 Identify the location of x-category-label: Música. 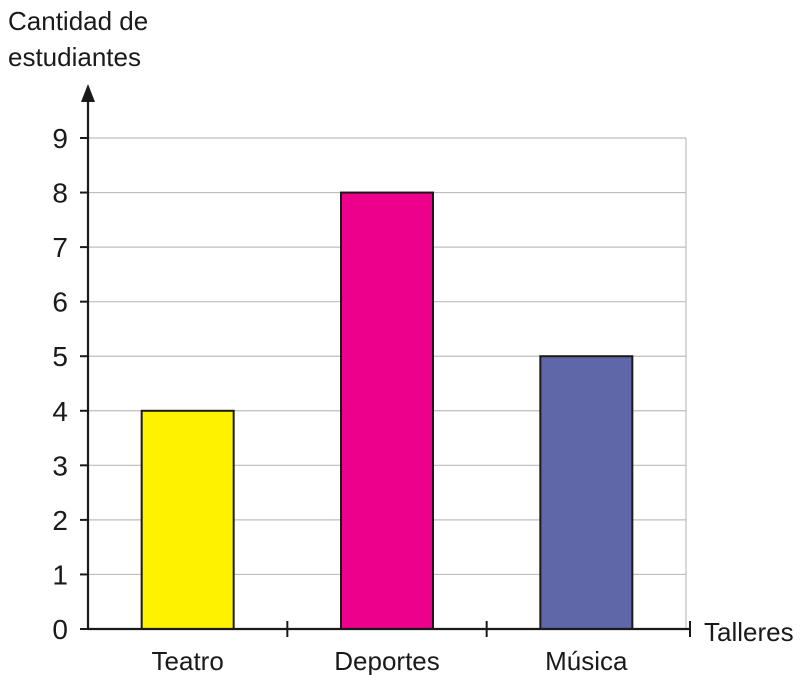
(586, 660).